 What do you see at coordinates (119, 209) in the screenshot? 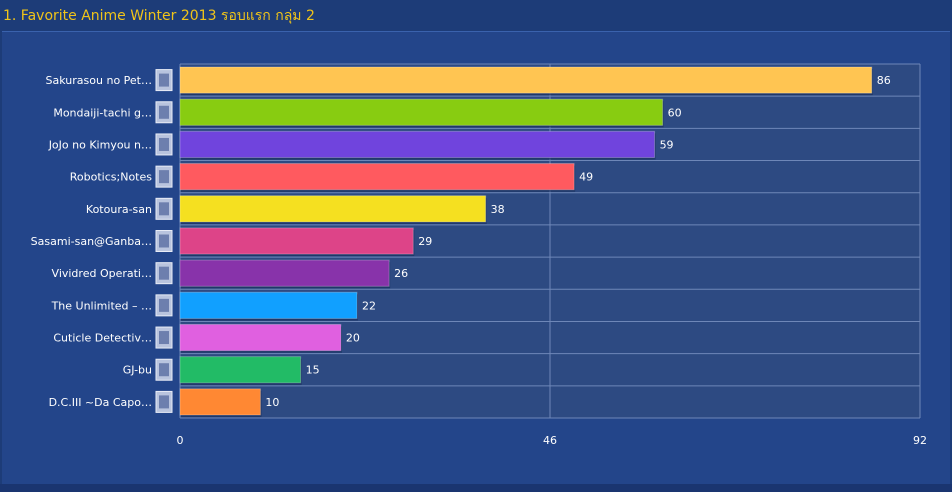
I see `category-label: Kotoura-san` at bounding box center [119, 209].